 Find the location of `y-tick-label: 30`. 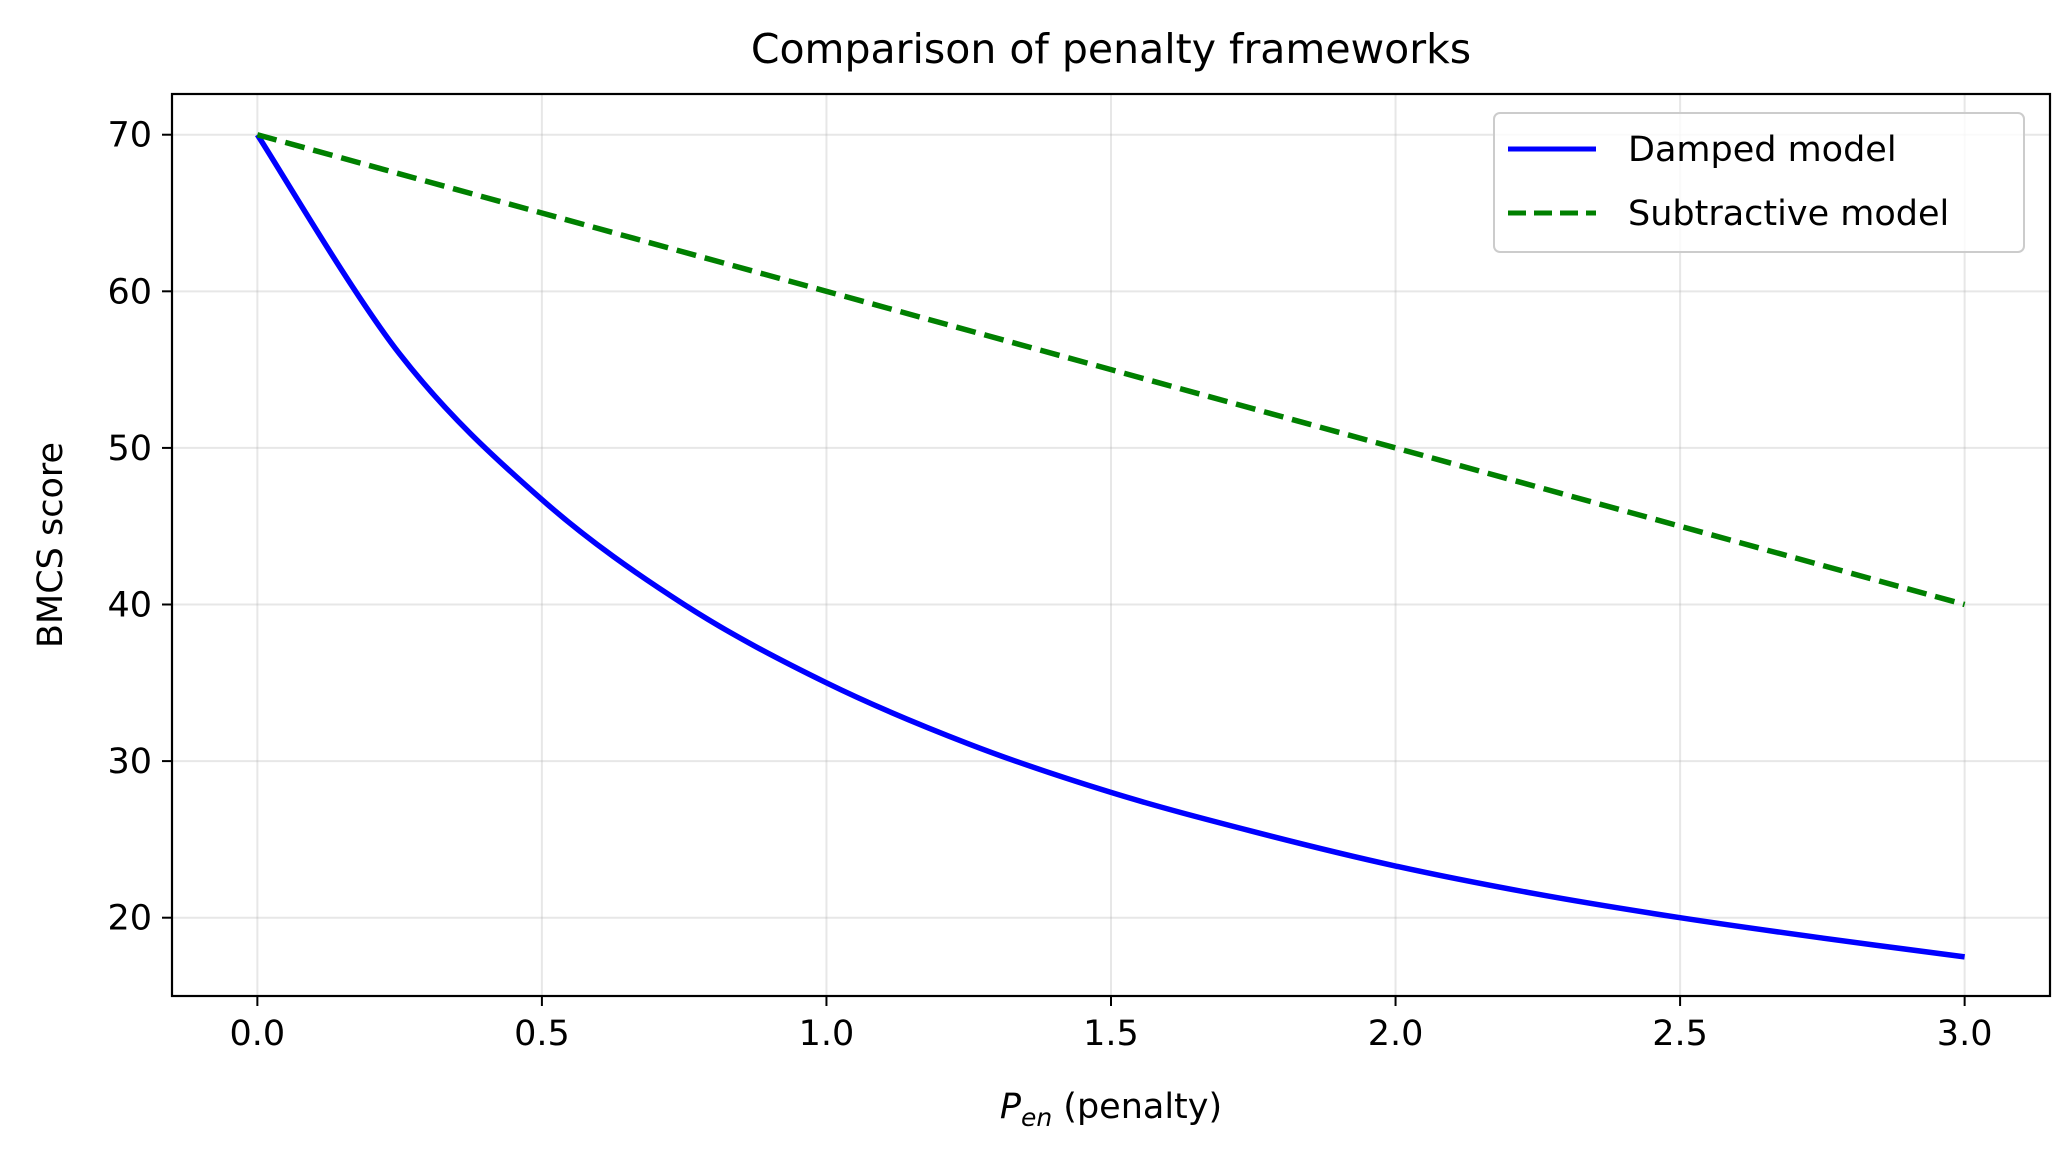

y-tick-label: 30 is located at coordinates (129, 762).